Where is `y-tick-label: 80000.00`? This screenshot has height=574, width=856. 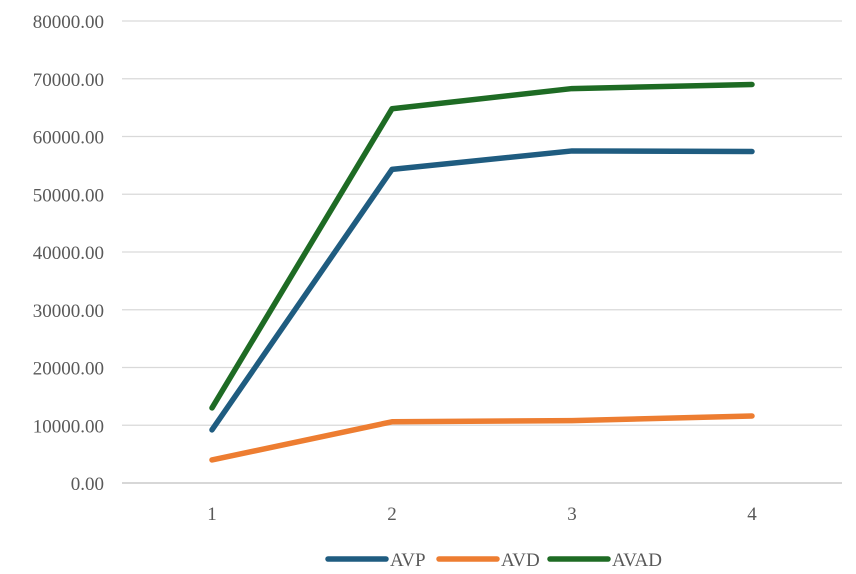
y-tick-label: 80000.00 is located at coordinates (68, 22).